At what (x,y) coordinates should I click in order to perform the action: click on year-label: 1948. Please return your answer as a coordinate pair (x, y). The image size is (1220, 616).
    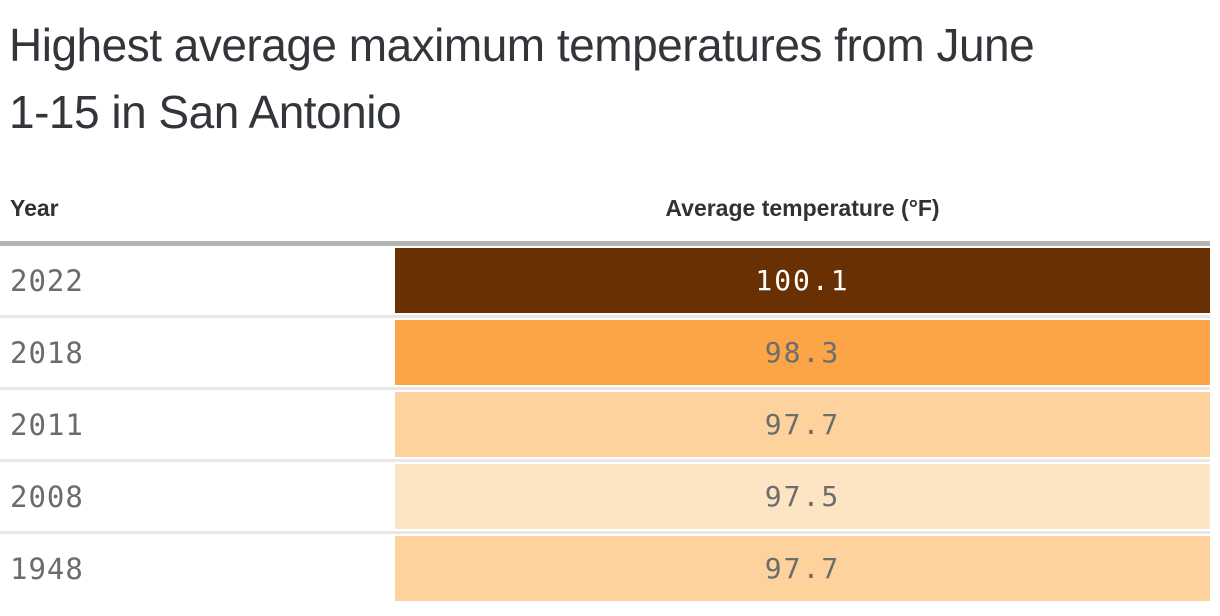
    Looking at the image, I should click on (47, 568).